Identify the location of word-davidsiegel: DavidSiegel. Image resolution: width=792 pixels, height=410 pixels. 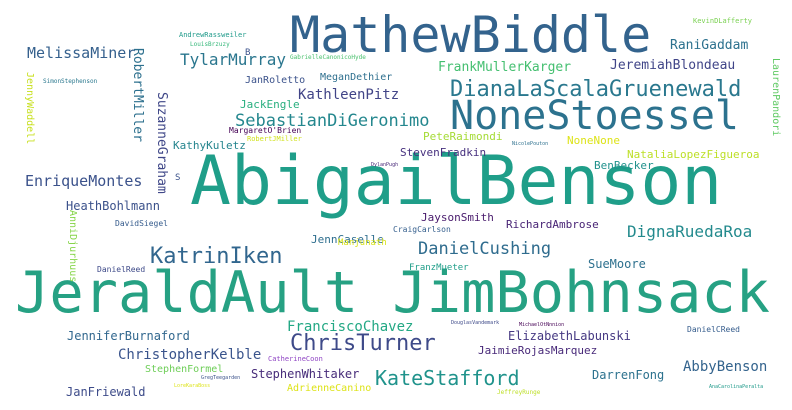
(141, 223).